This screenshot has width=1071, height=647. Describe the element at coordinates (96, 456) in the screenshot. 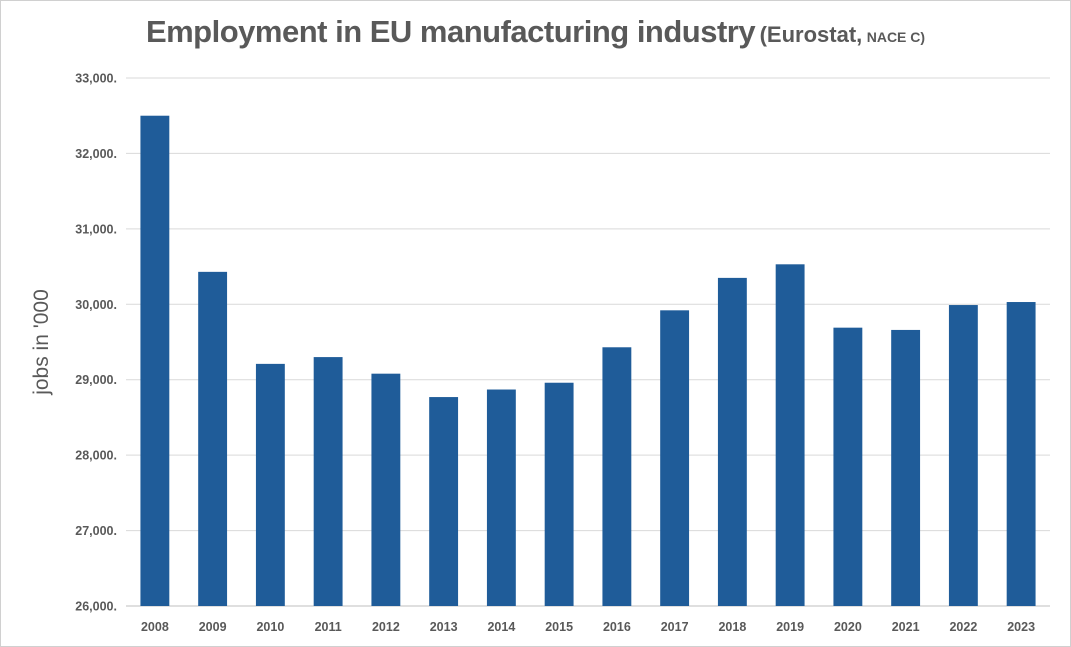

I see `y-tick-label: 28,000.` at that location.